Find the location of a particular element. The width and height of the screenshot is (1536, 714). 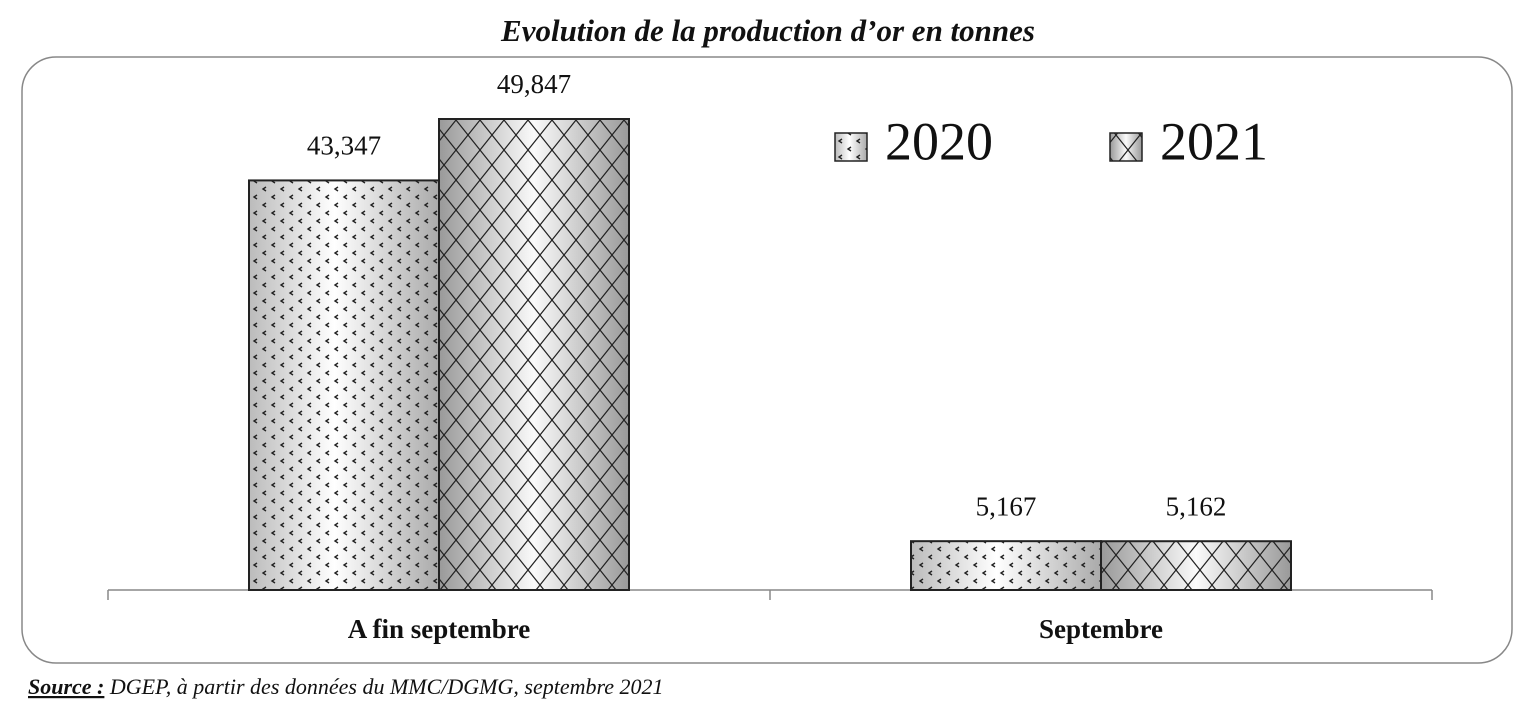

value-label: 43,347 is located at coordinates (344, 146).